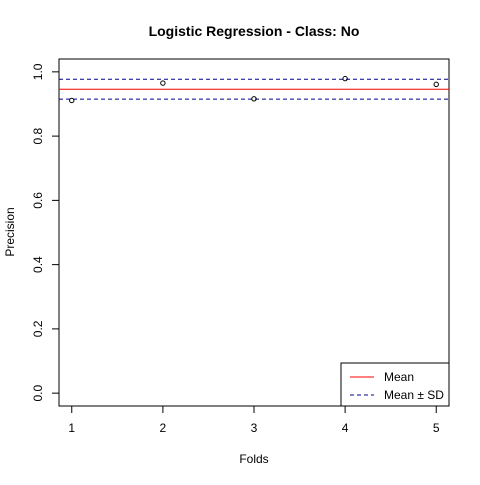 The width and height of the screenshot is (480, 485). What do you see at coordinates (399, 377) in the screenshot?
I see `legend-mean-label: Mean` at bounding box center [399, 377].